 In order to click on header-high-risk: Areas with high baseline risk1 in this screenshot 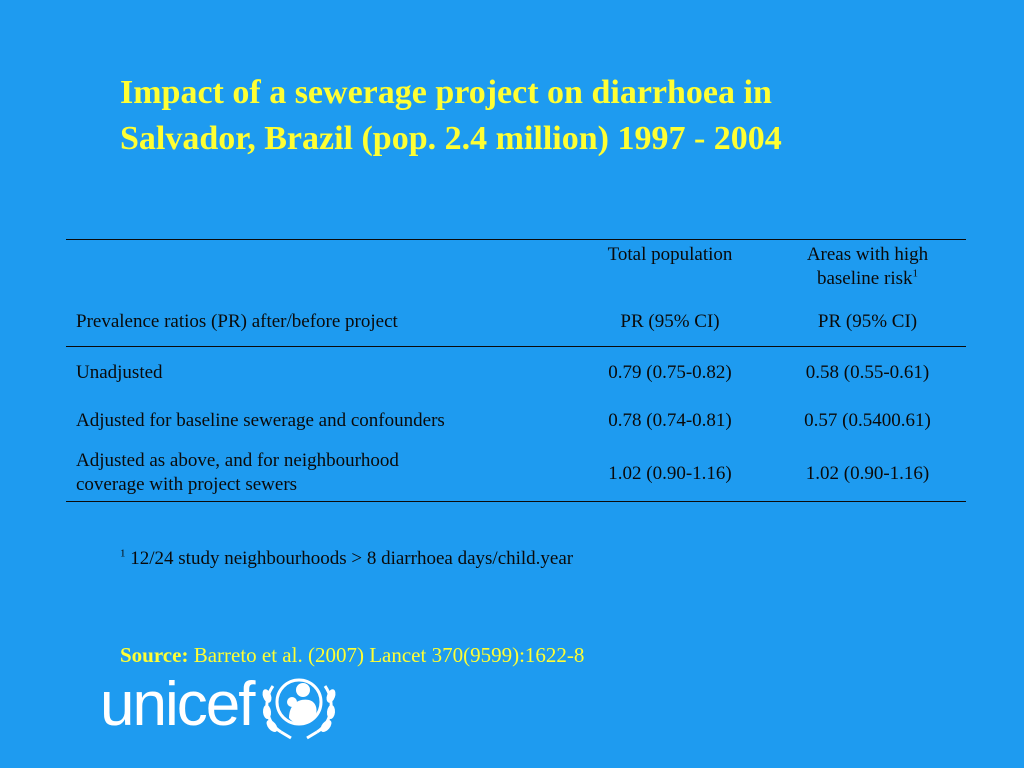, I will do `click(867, 267)`.